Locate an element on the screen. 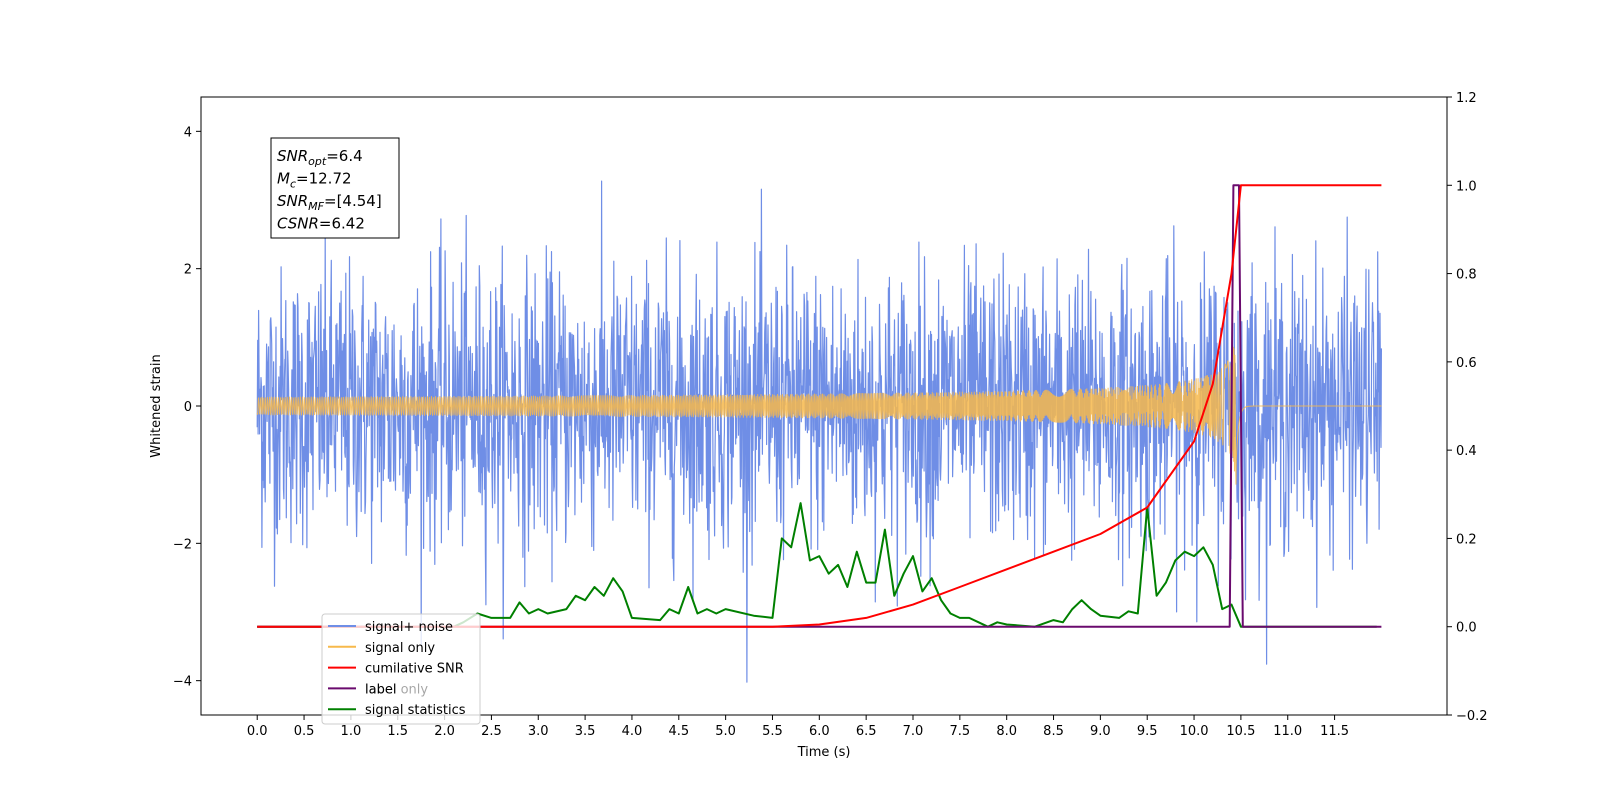 The height and width of the screenshot is (800, 1600). x-tick-label: 0.5 is located at coordinates (304, 731).